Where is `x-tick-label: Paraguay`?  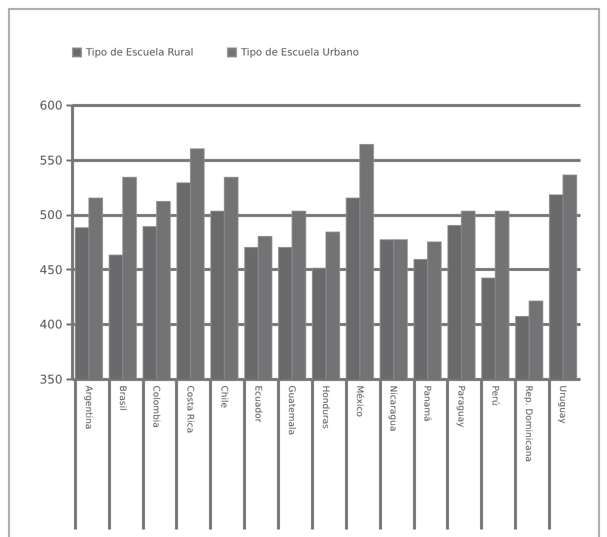
x-tick-label: Paraguay is located at coordinates (460, 407).